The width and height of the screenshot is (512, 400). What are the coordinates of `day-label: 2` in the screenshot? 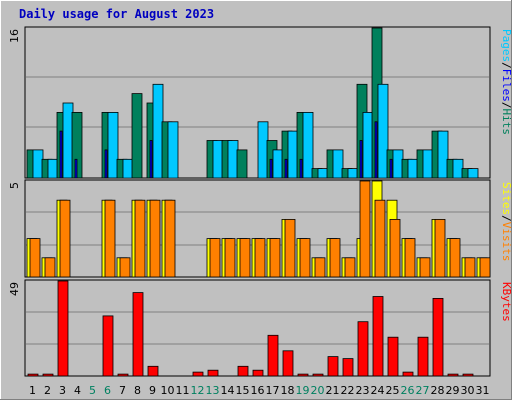 It's located at (47, 390).